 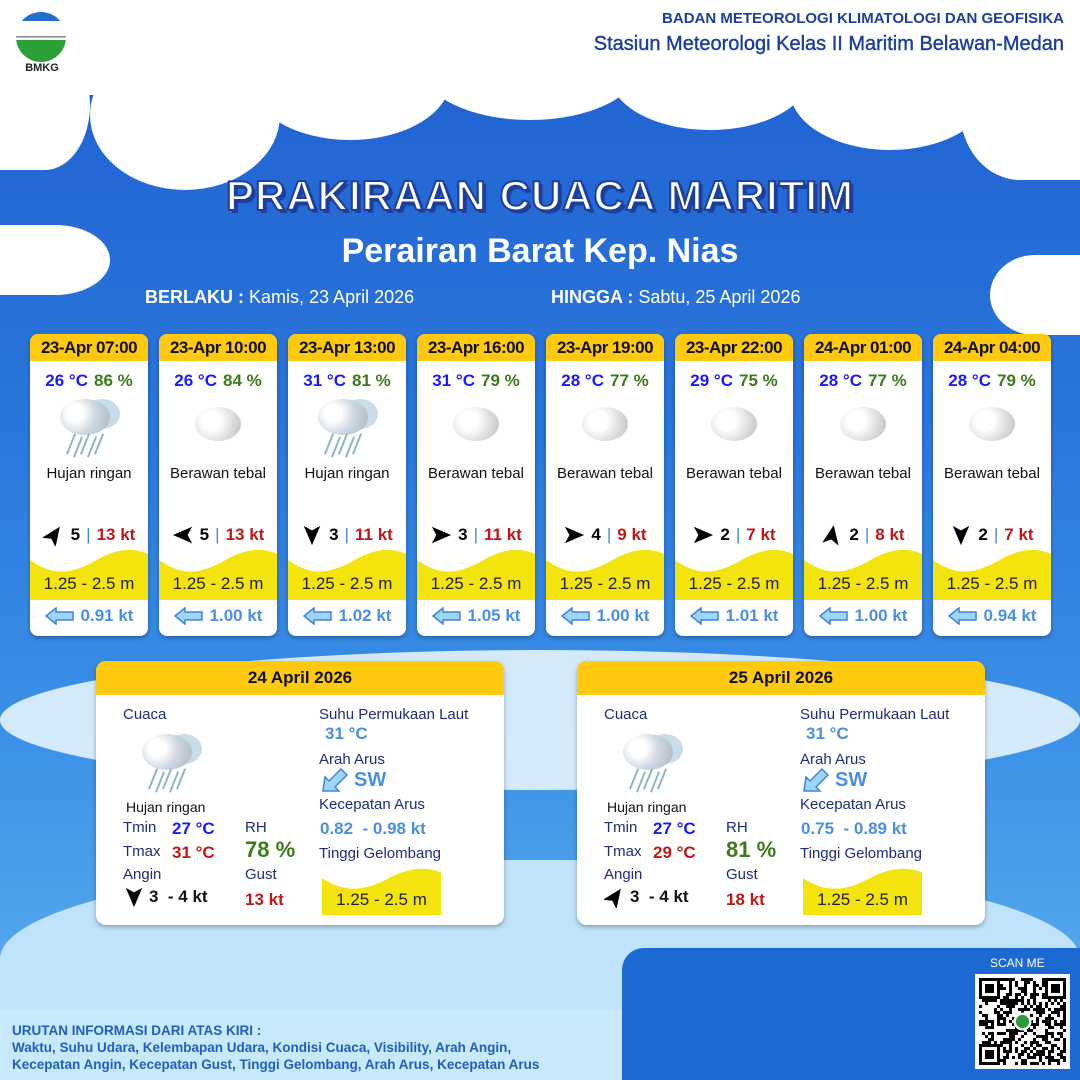 What do you see at coordinates (334, 534) in the screenshot?
I see `wind-speed: 3` at bounding box center [334, 534].